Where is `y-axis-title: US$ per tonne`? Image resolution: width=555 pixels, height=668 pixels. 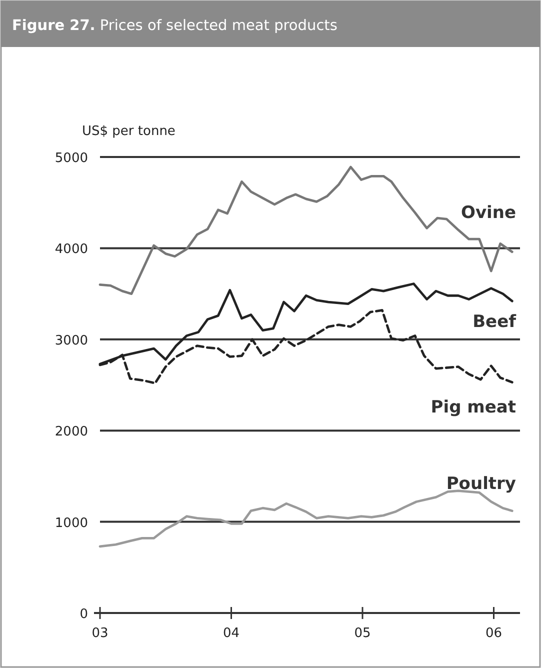
y-axis-title: US$ per tonne is located at coordinates (129, 131).